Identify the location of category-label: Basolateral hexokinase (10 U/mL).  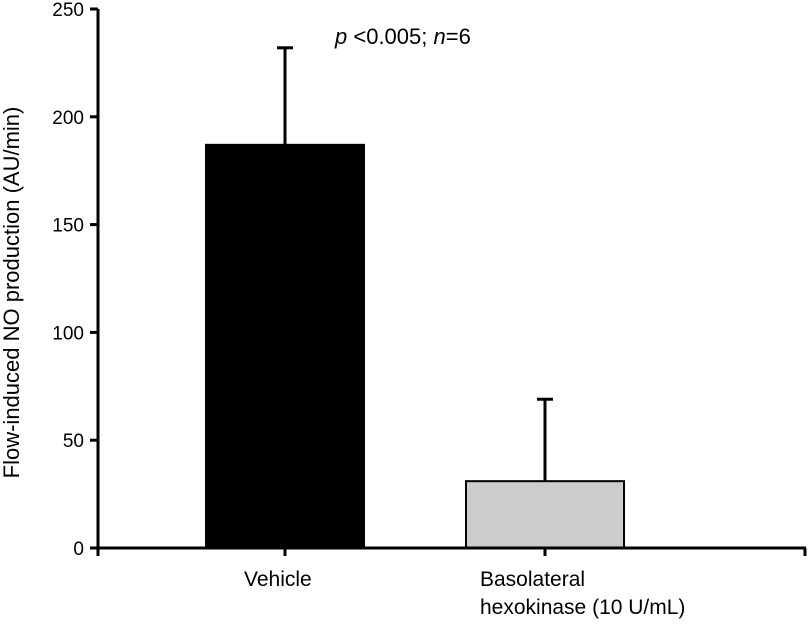
(582, 593).